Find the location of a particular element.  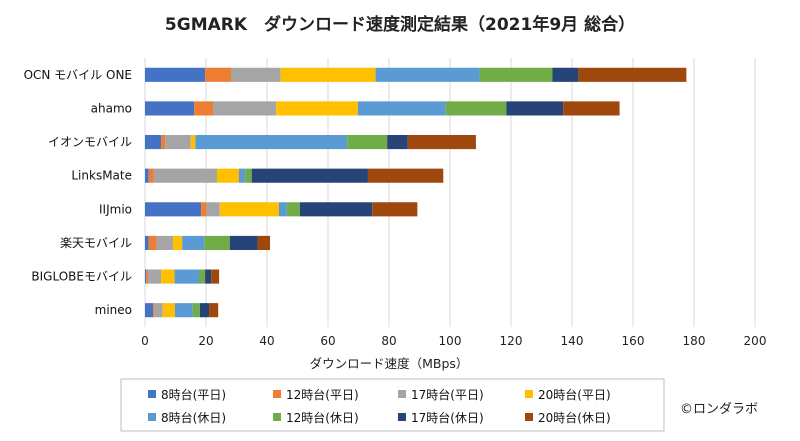

x-tick-label: 180 is located at coordinates (694, 341).